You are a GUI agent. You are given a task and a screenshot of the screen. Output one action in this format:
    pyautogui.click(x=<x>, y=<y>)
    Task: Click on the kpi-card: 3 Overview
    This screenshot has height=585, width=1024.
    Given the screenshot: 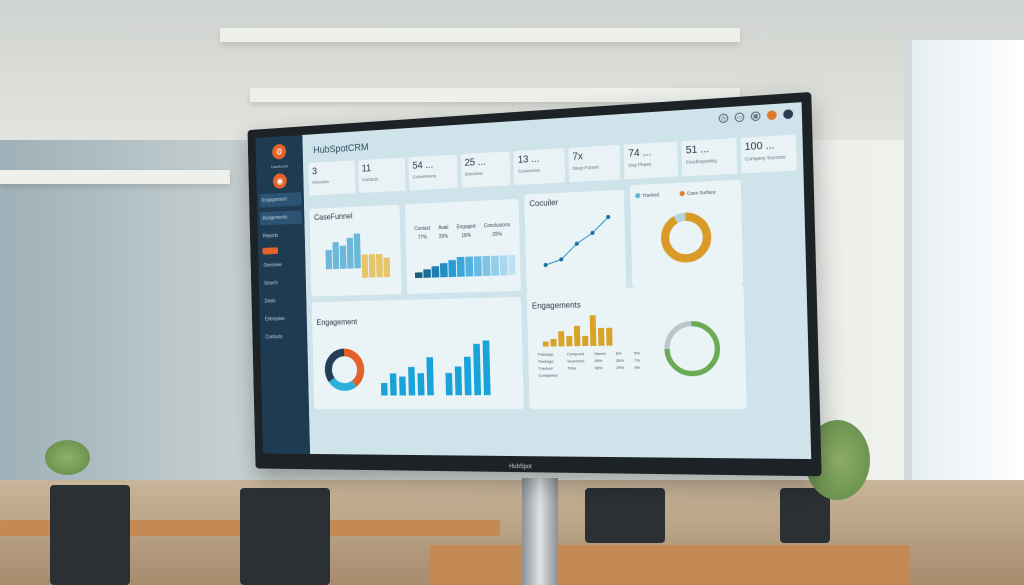 What is the action you would take?
    pyautogui.click(x=332, y=178)
    